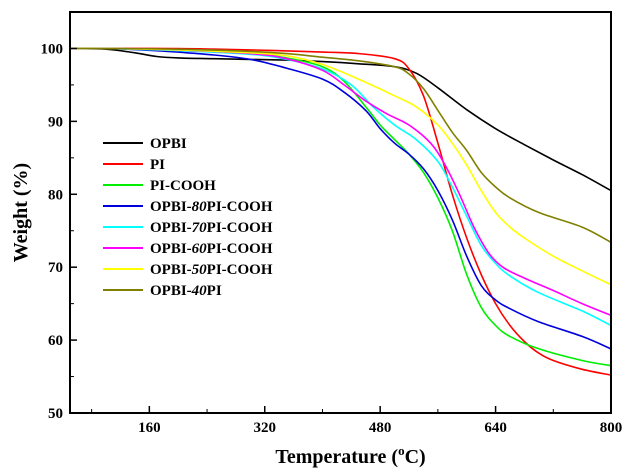 The image size is (628, 470). I want to click on legend-label: OPBI, so click(168, 144).